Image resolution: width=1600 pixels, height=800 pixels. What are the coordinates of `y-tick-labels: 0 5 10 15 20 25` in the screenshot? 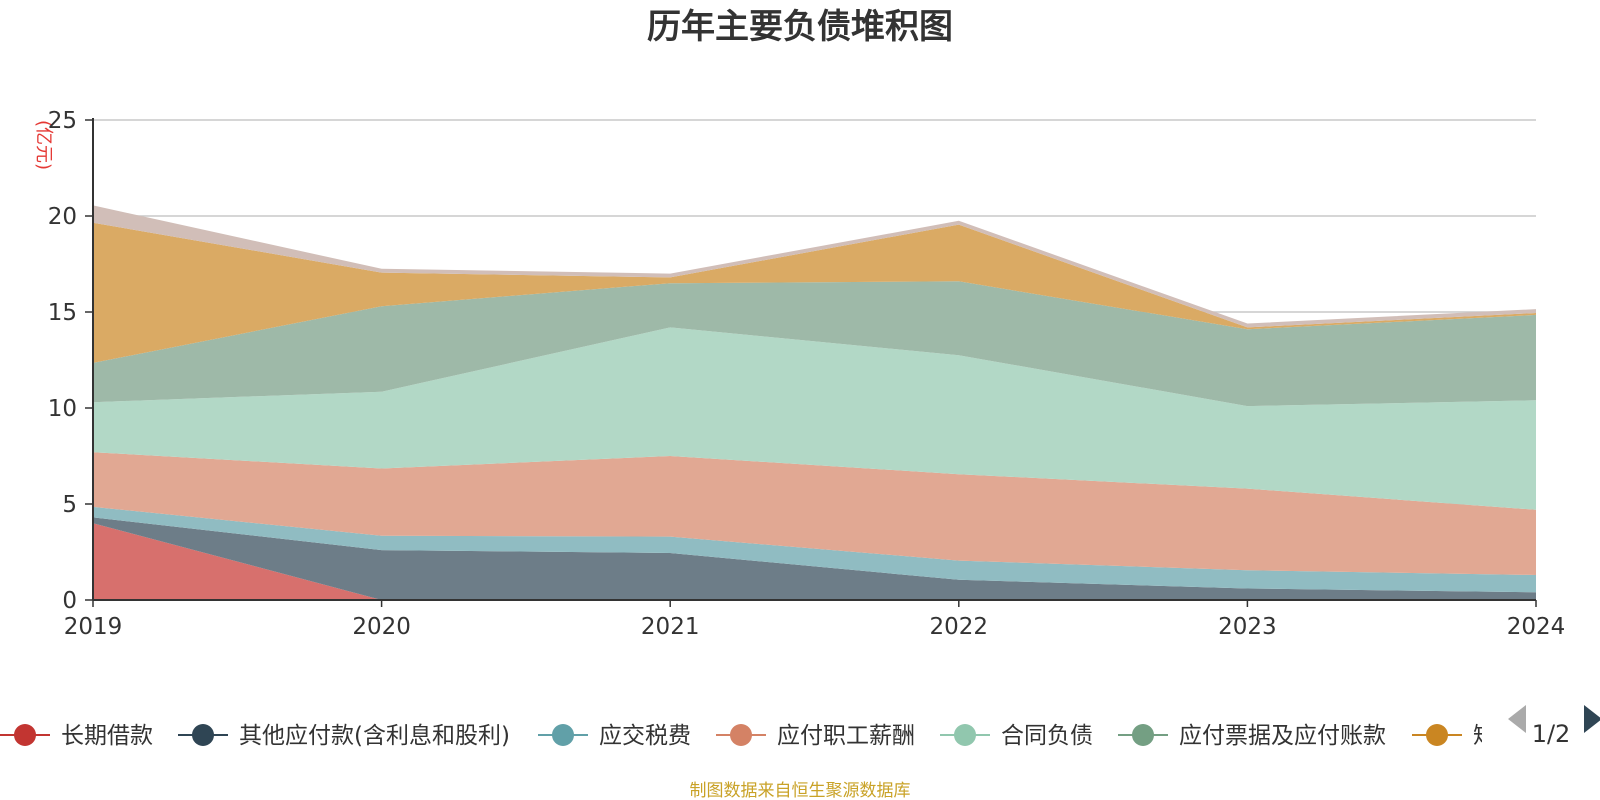 It's located at (62, 361).